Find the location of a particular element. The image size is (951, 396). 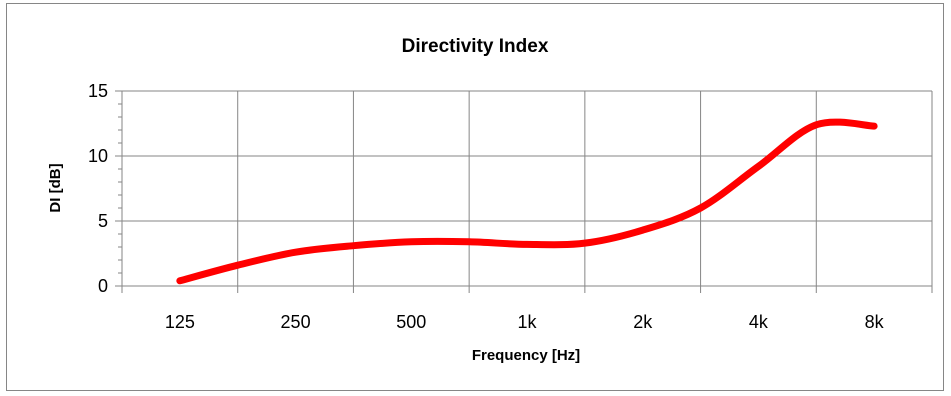

x-tick-labels: 125 250 500 1k 2k 4k 8k is located at coordinates (525, 322).